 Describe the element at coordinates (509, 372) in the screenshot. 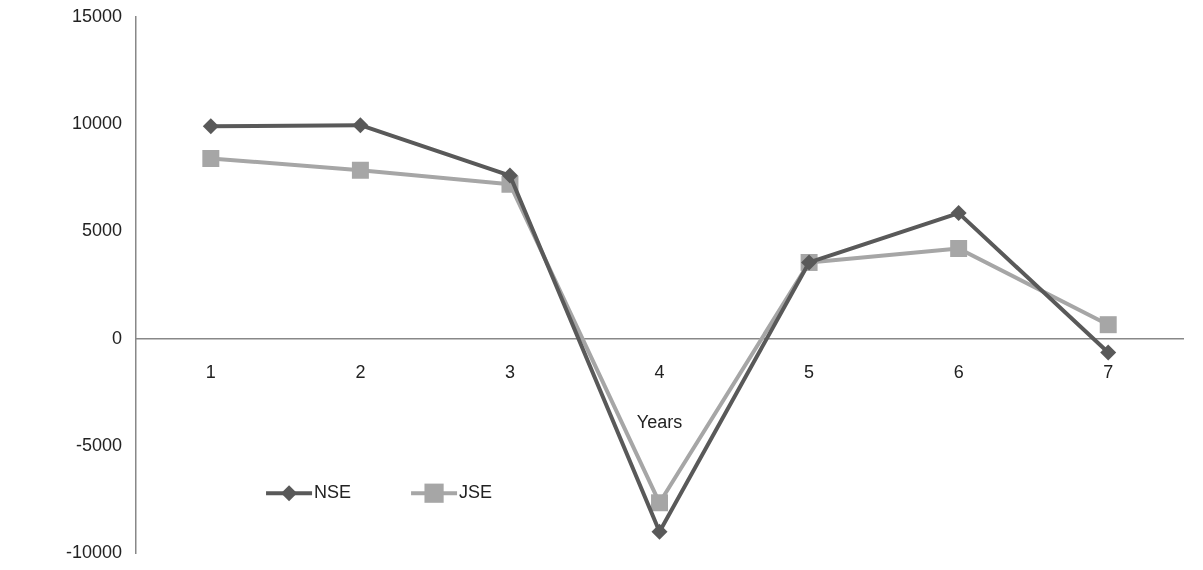

I see `x-tick-label: 3` at that location.